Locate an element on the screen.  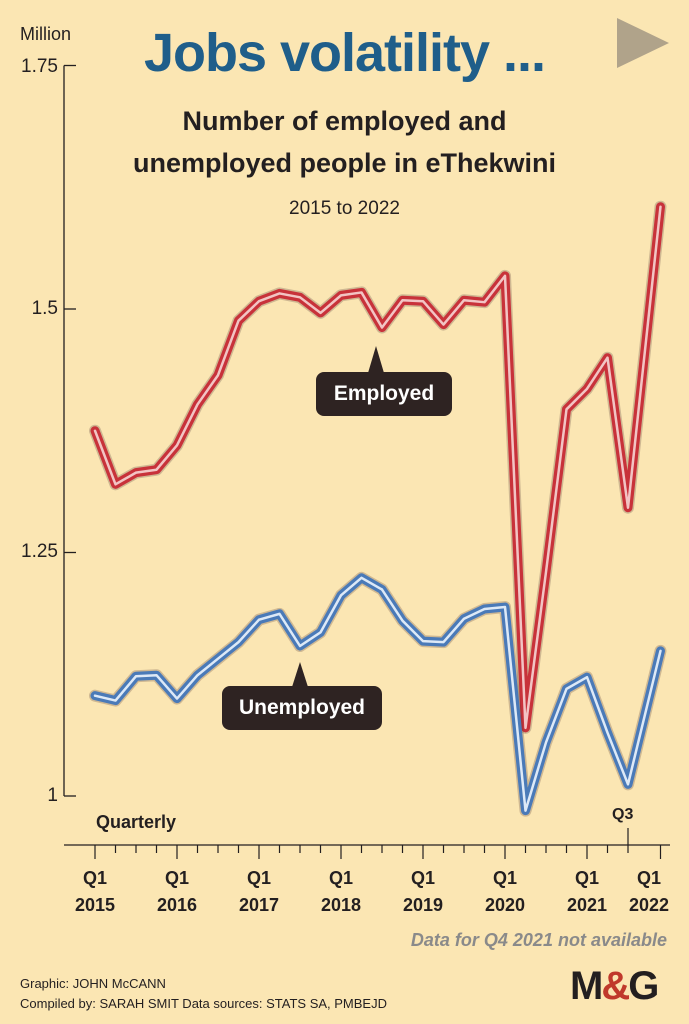
unemployed-label: Unemployed is located at coordinates (302, 708).